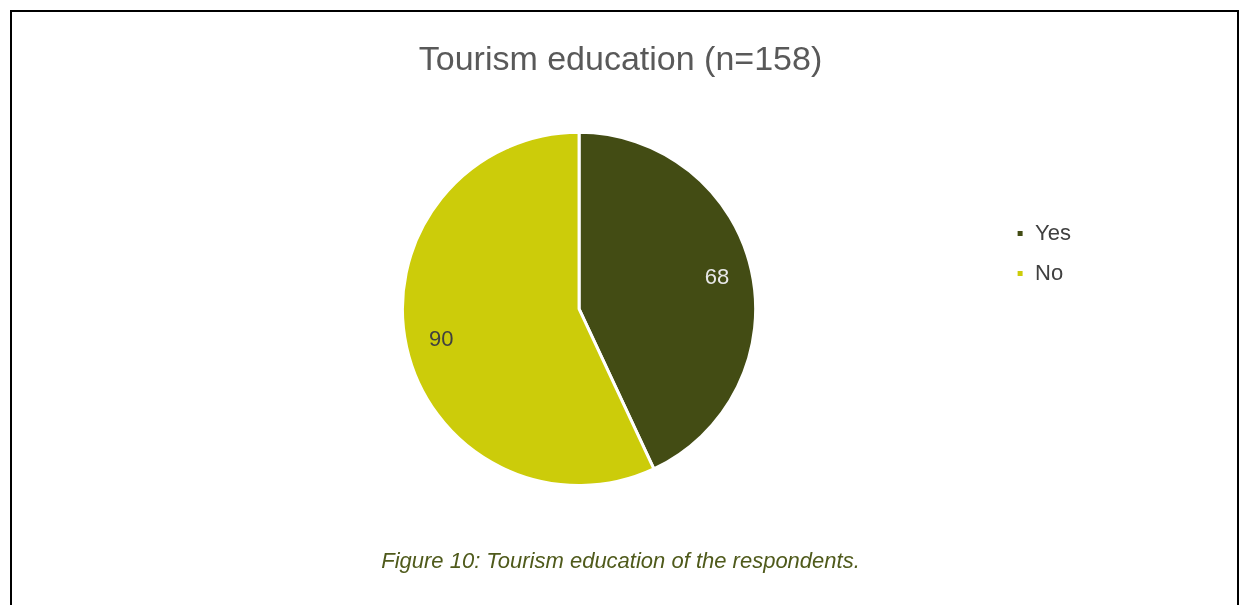 This screenshot has height=605, width=1241. Describe the element at coordinates (1049, 272) in the screenshot. I see `legend-label: No` at that location.